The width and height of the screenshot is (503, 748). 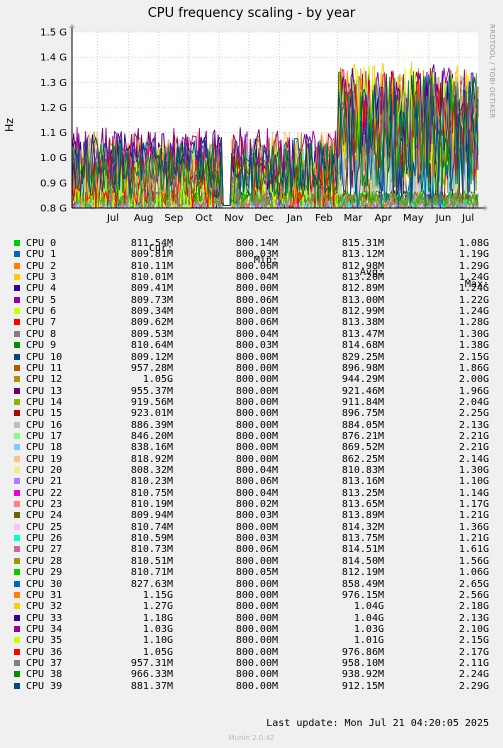 I want to click on legend-name: CPU 31, so click(x=44, y=595).